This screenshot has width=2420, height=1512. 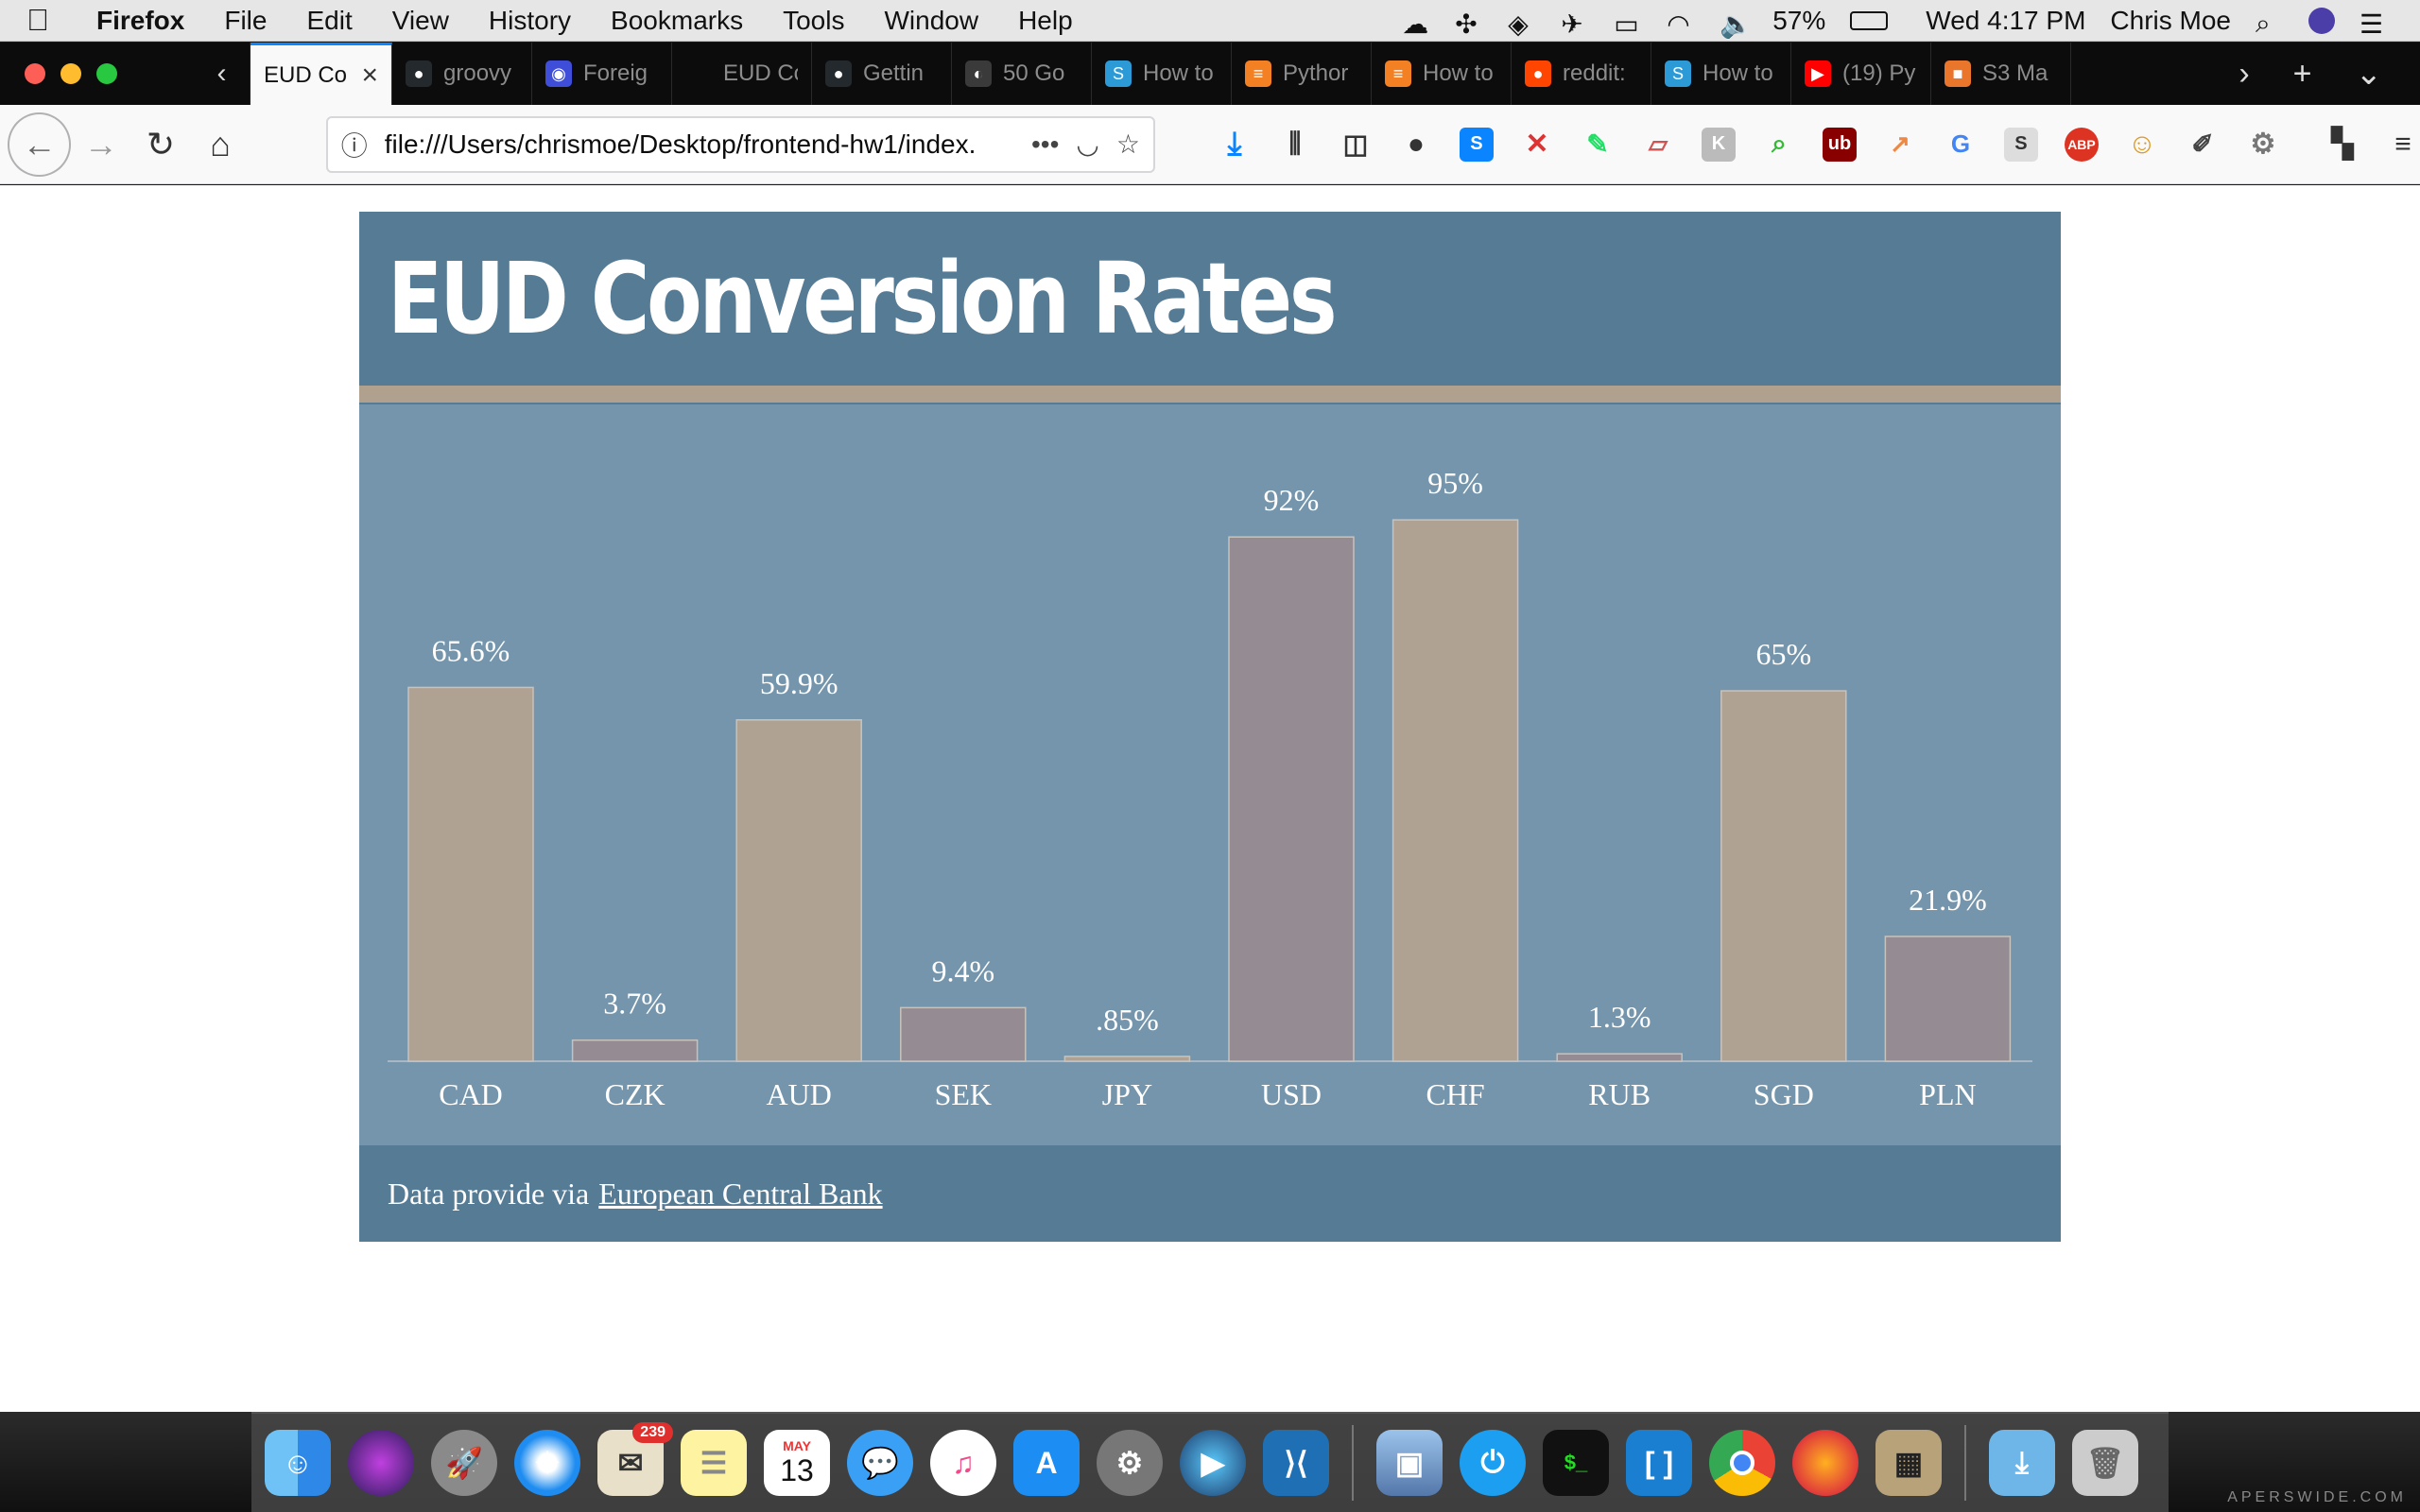 I want to click on notification-center-icon: ☰, so click(x=2372, y=24).